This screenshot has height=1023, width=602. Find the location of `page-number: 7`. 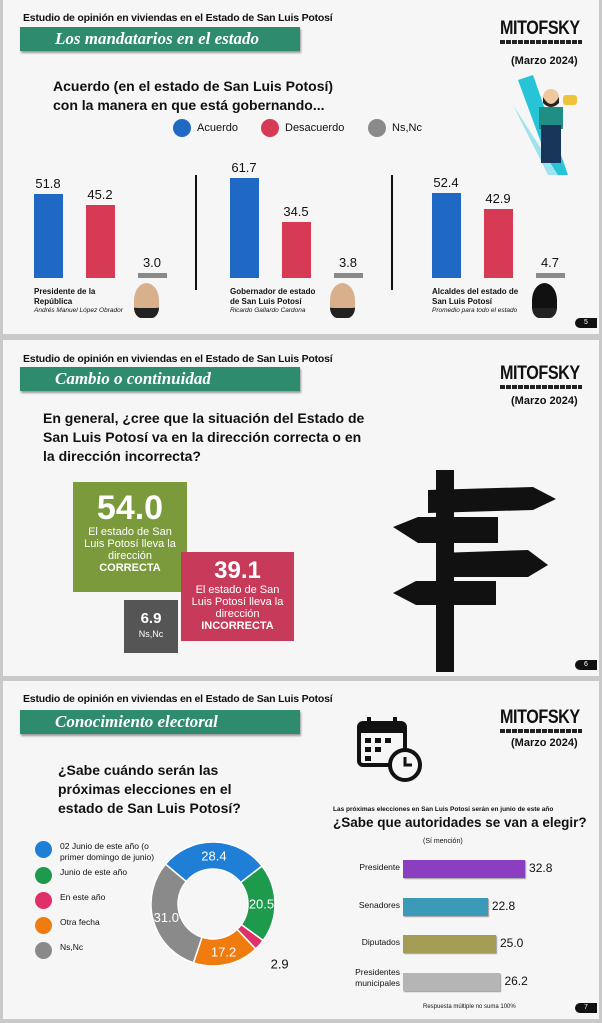

page-number: 7 is located at coordinates (586, 1008).